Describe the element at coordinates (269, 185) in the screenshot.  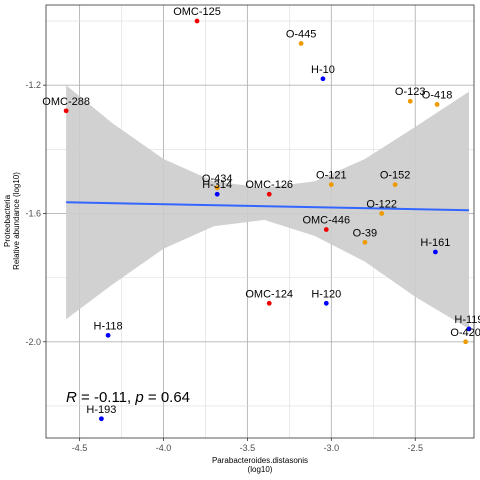
I see `point-label: OMC-126` at that location.